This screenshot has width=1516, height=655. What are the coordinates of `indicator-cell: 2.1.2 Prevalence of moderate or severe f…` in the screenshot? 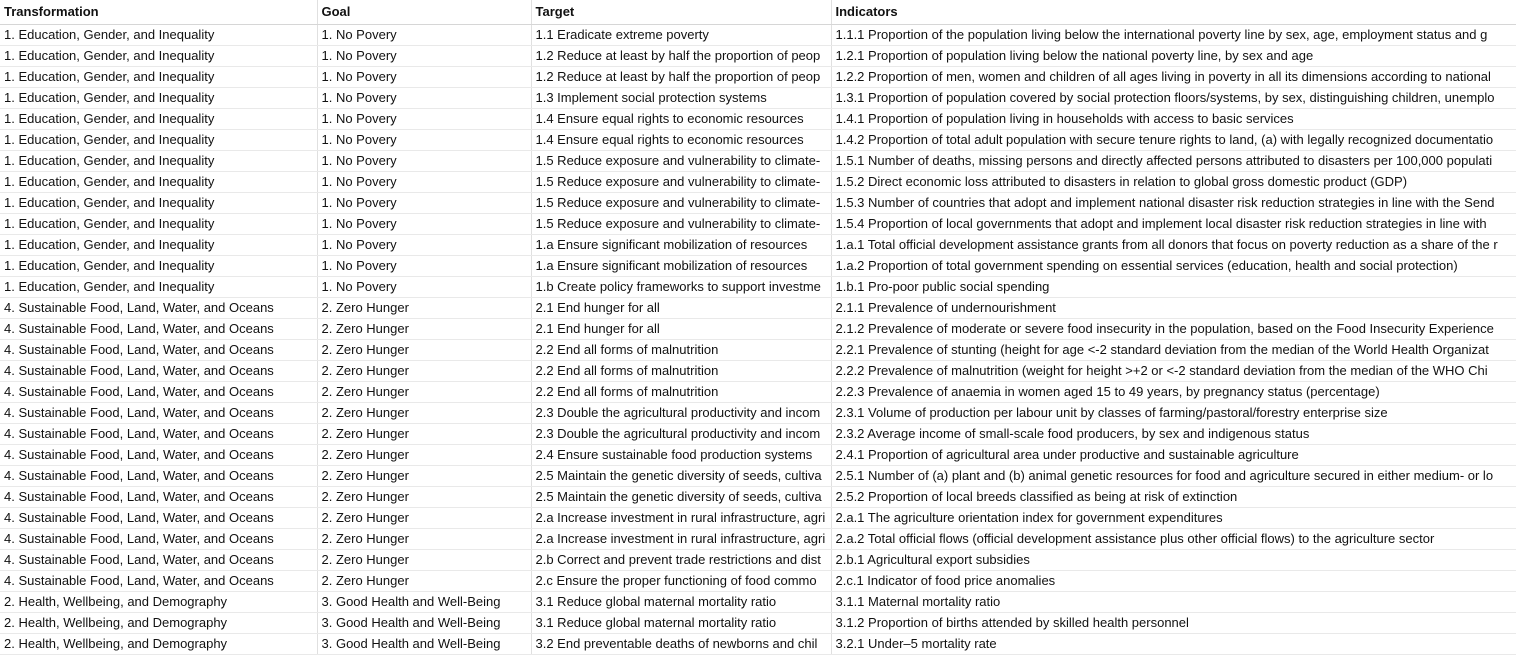 It's located at (1173, 329).